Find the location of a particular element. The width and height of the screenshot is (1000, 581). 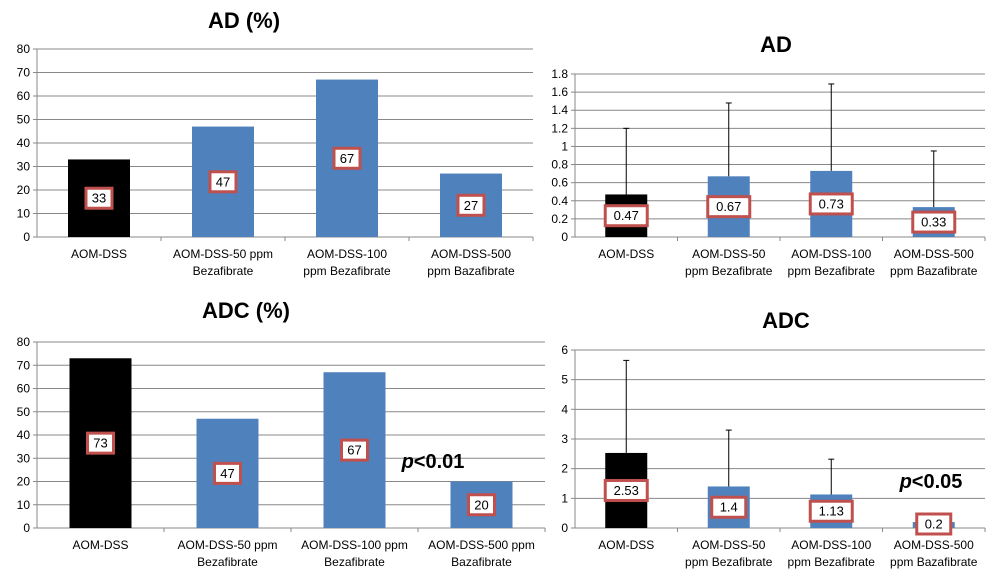

data-label: 1.13 is located at coordinates (831, 511).